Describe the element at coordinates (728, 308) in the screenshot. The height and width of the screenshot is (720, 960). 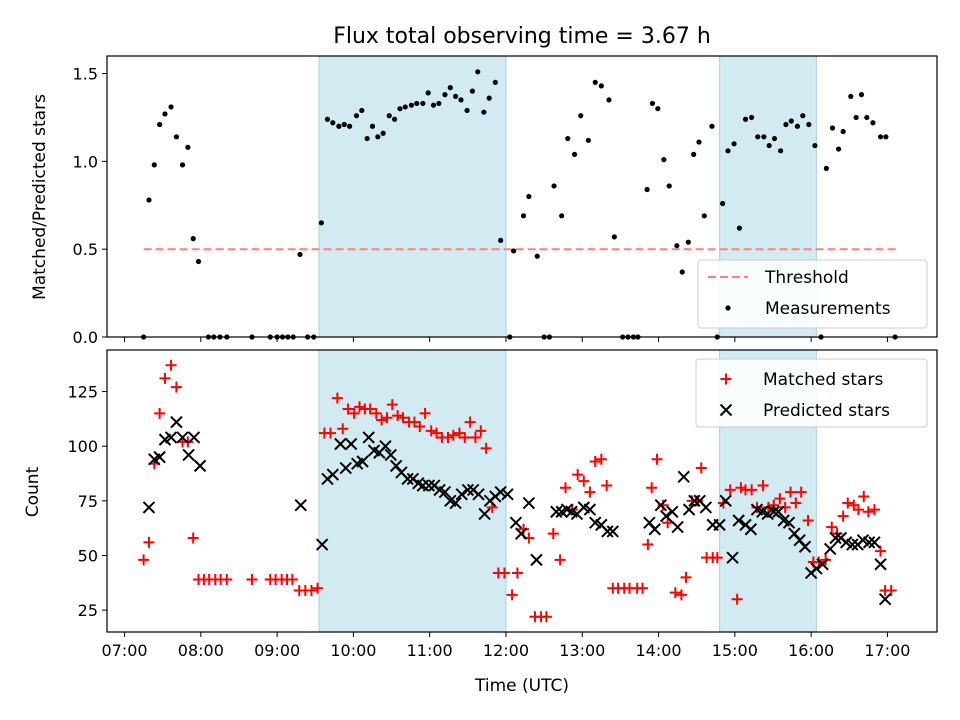
I see `legend-measurements-swatch` at that location.